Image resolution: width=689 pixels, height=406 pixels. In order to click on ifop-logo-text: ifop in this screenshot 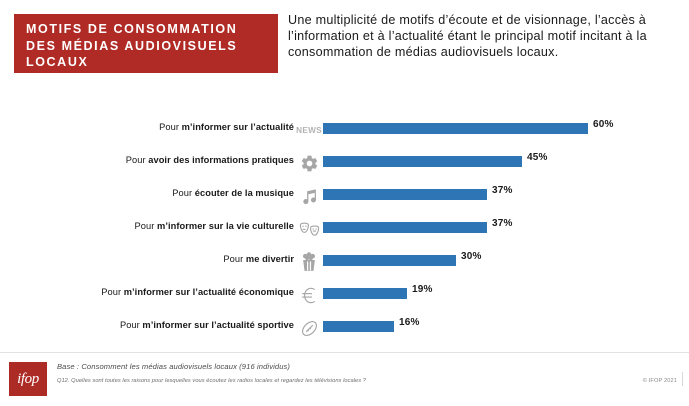, I will do `click(28, 378)`.